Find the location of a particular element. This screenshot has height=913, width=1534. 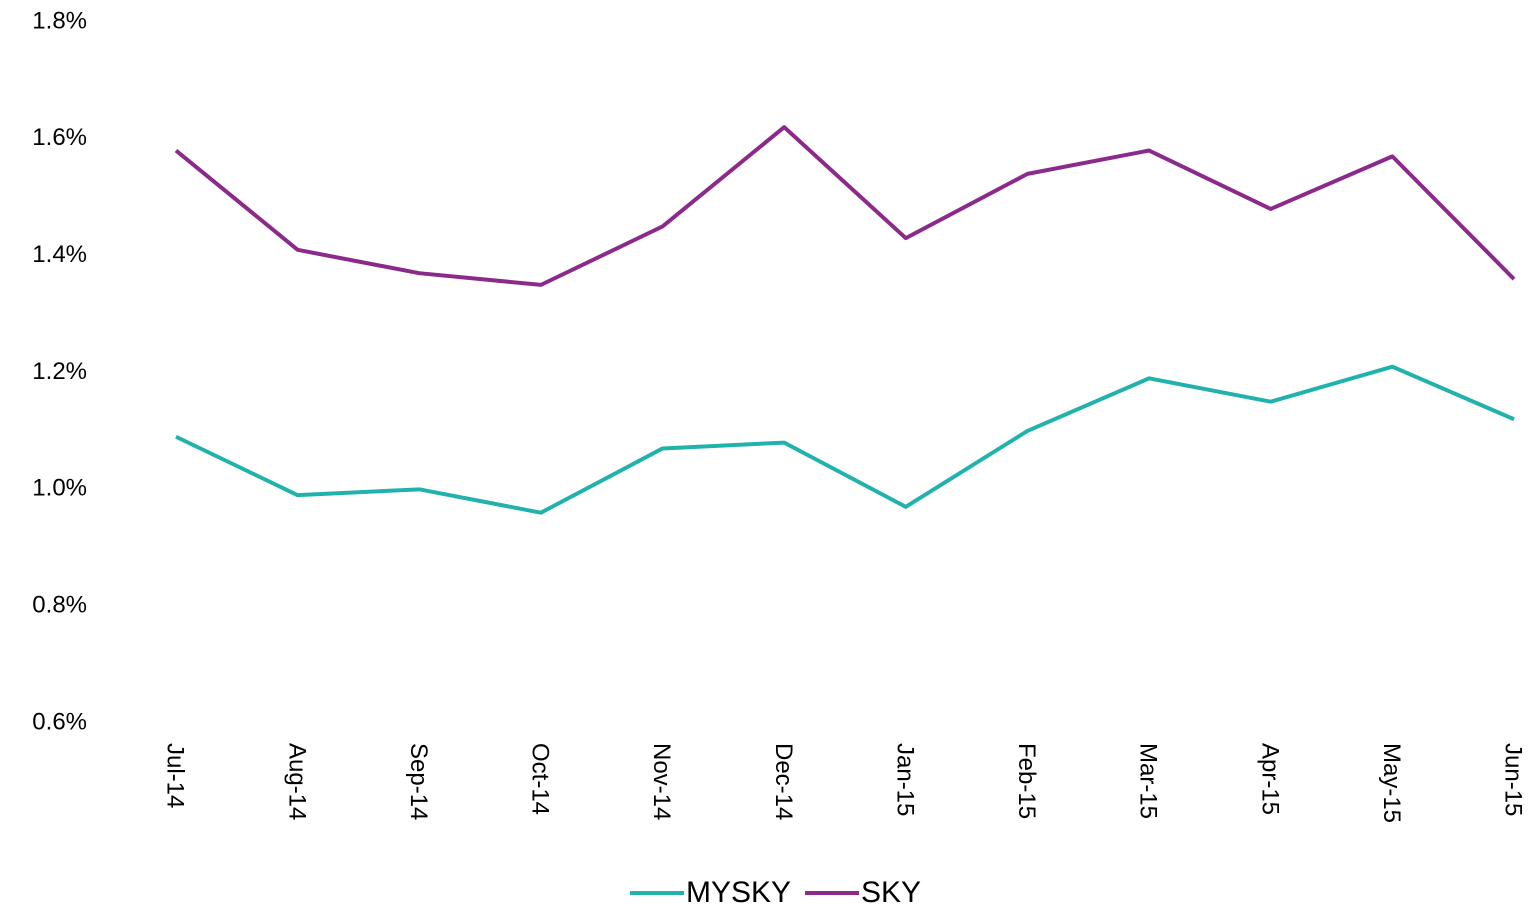

x-tick-label: Dec-14 is located at coordinates (783, 781).